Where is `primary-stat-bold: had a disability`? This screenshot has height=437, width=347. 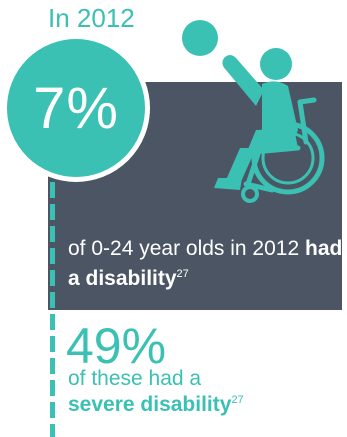 primary-stat-bold: had a disability is located at coordinates (205, 263).